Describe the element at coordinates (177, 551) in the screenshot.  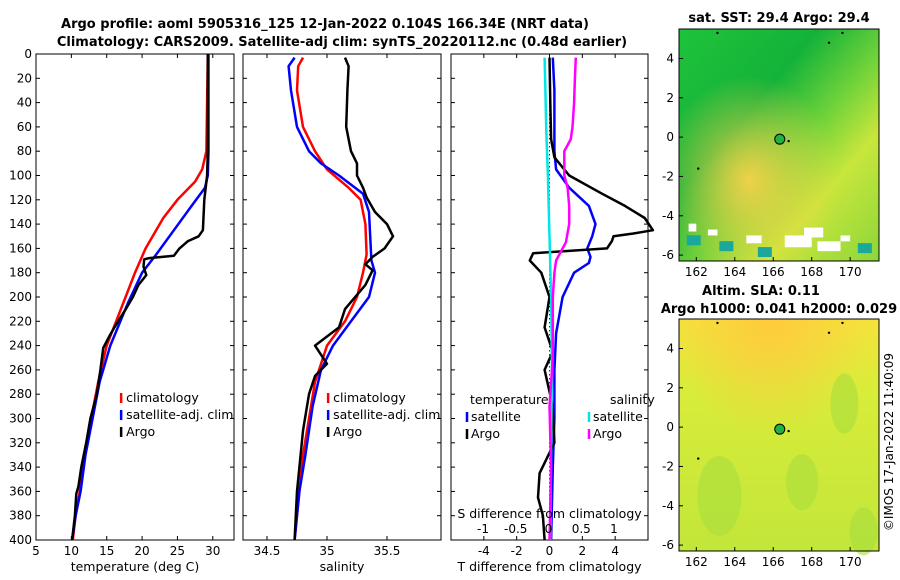
I see `temperature-xtick-label: 25` at that location.